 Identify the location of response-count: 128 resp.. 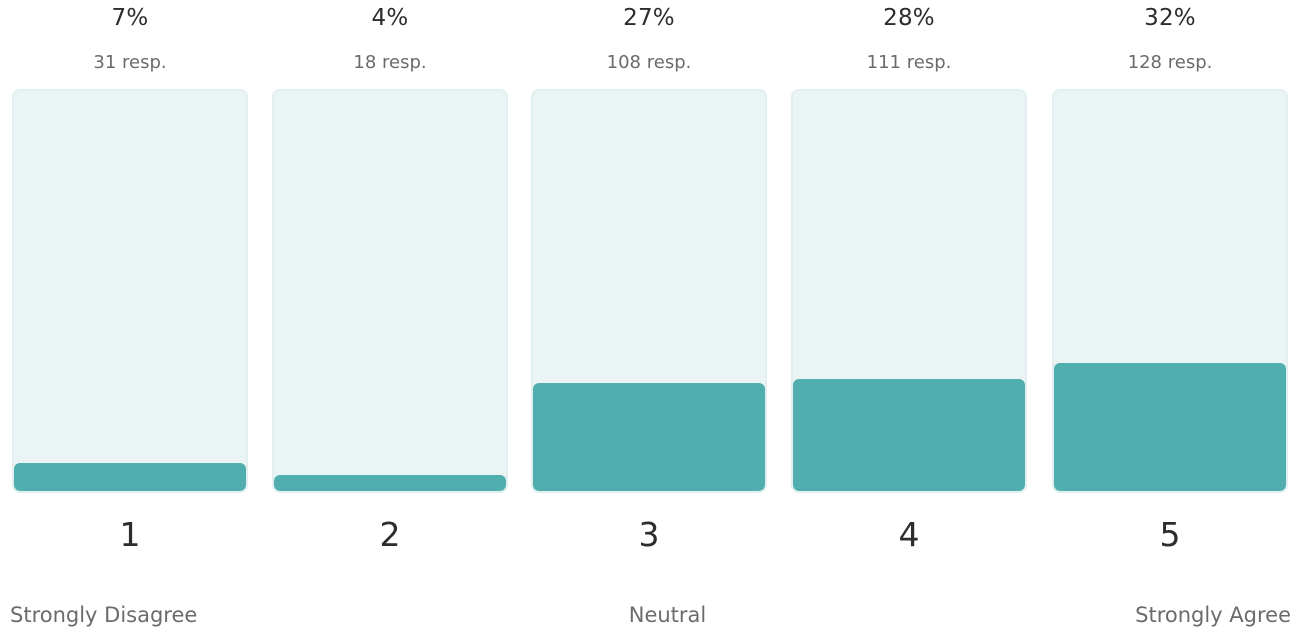
(1170, 62).